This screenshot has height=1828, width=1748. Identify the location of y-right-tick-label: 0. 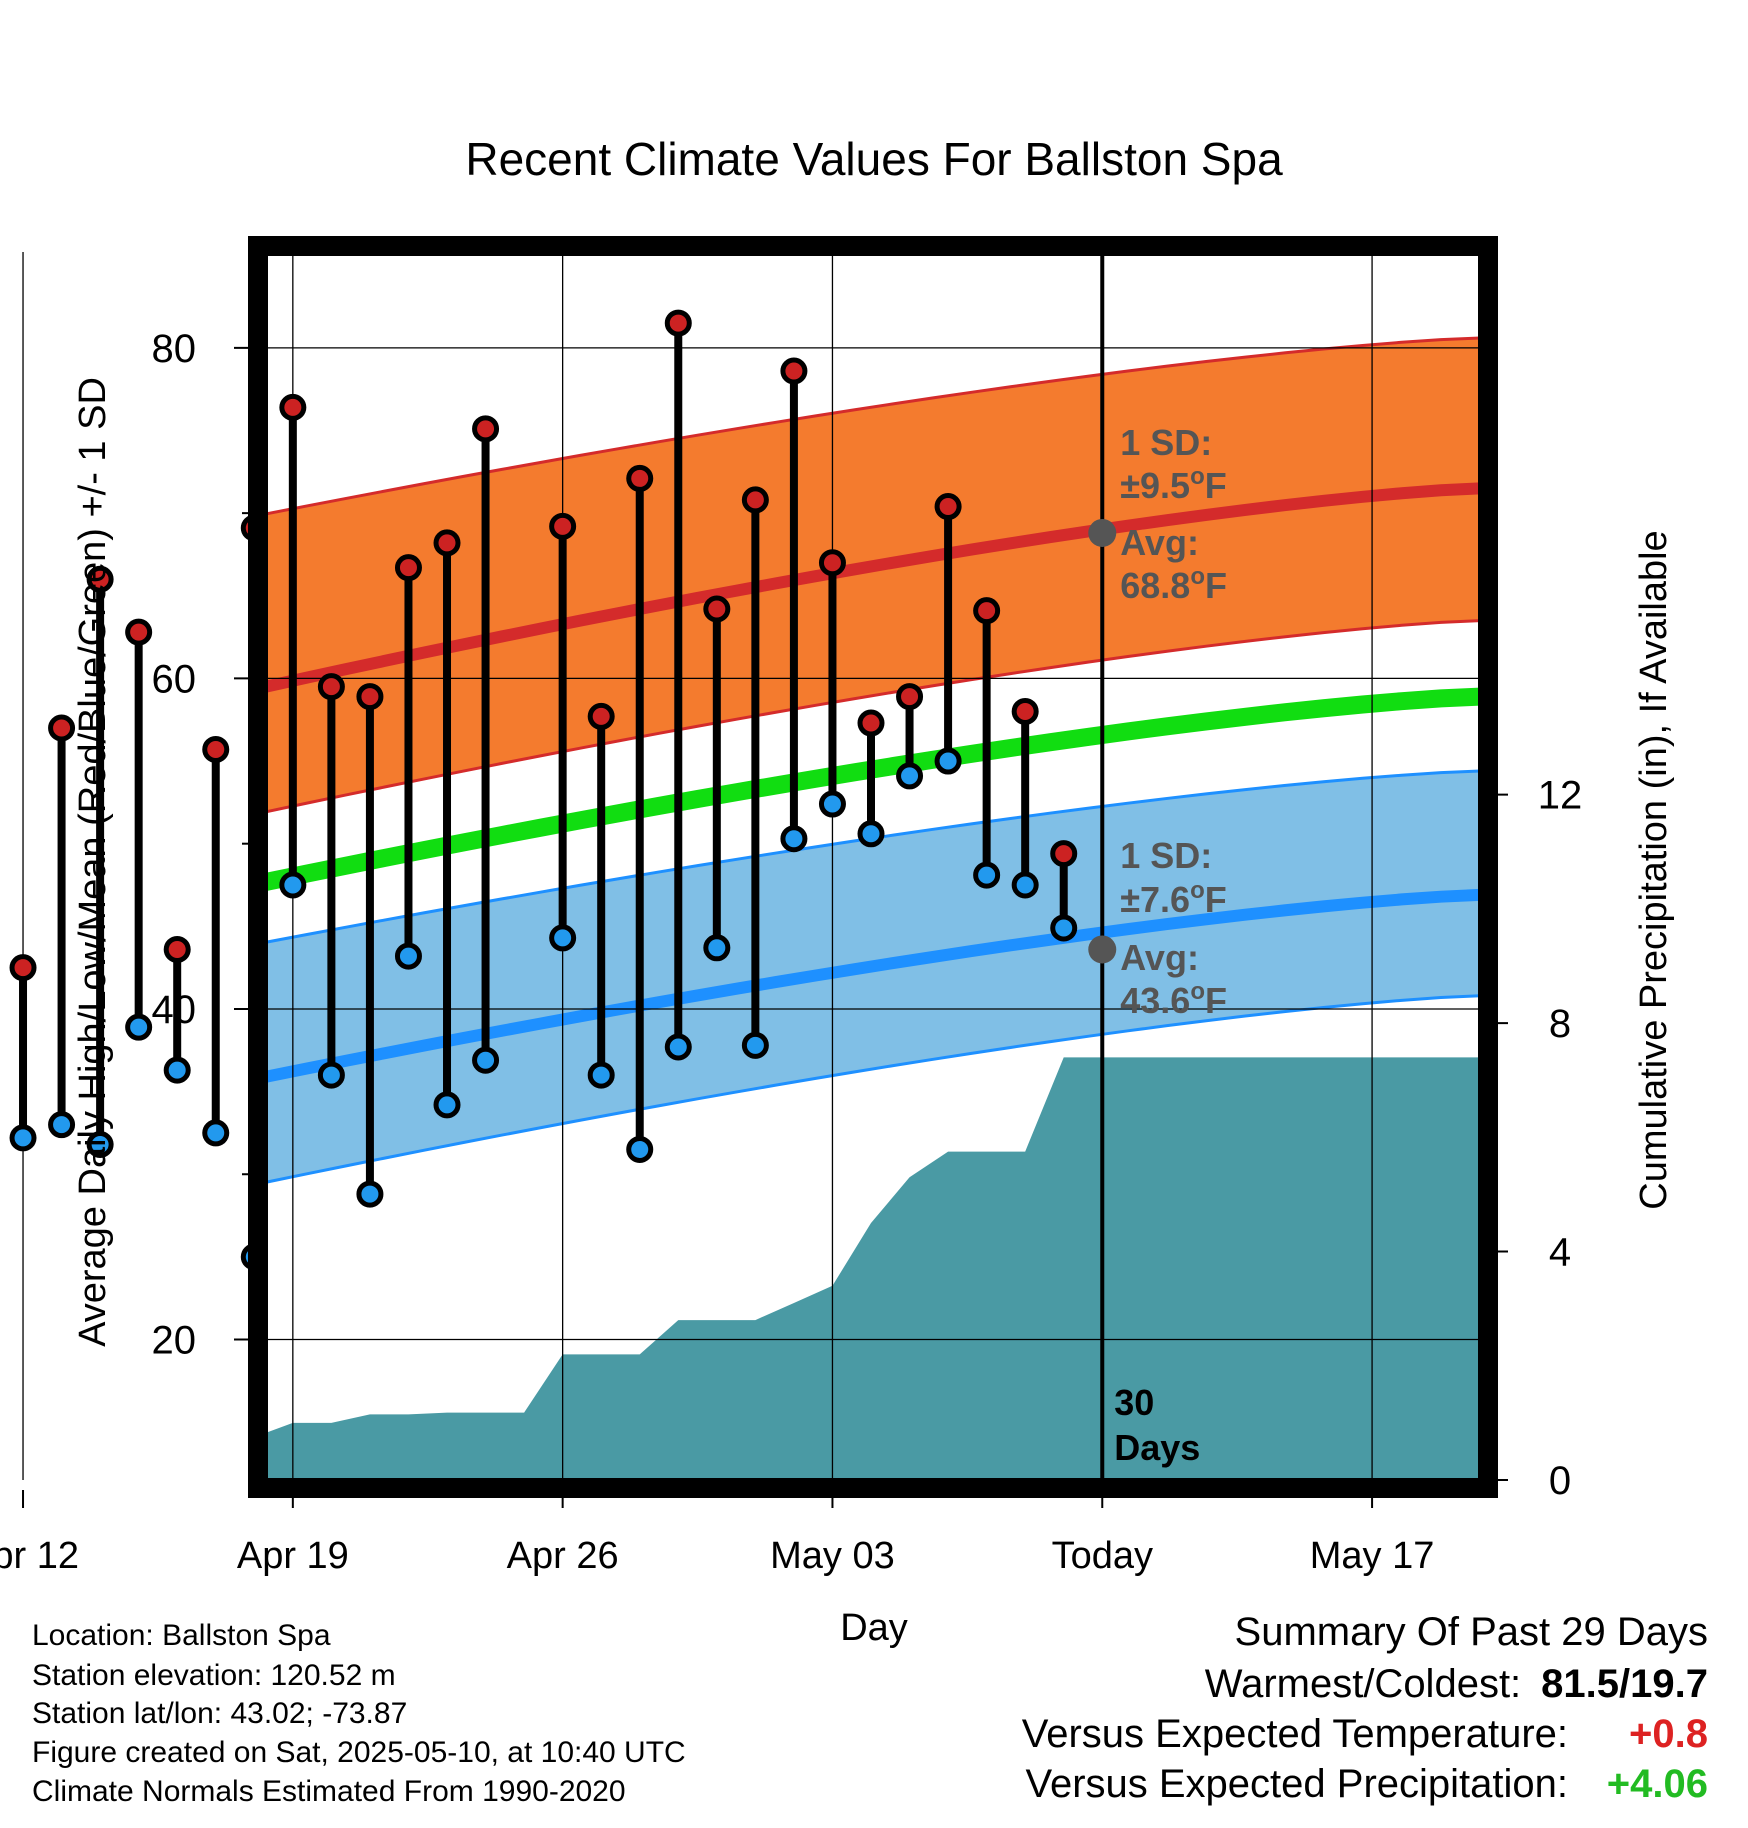
(1560, 1481).